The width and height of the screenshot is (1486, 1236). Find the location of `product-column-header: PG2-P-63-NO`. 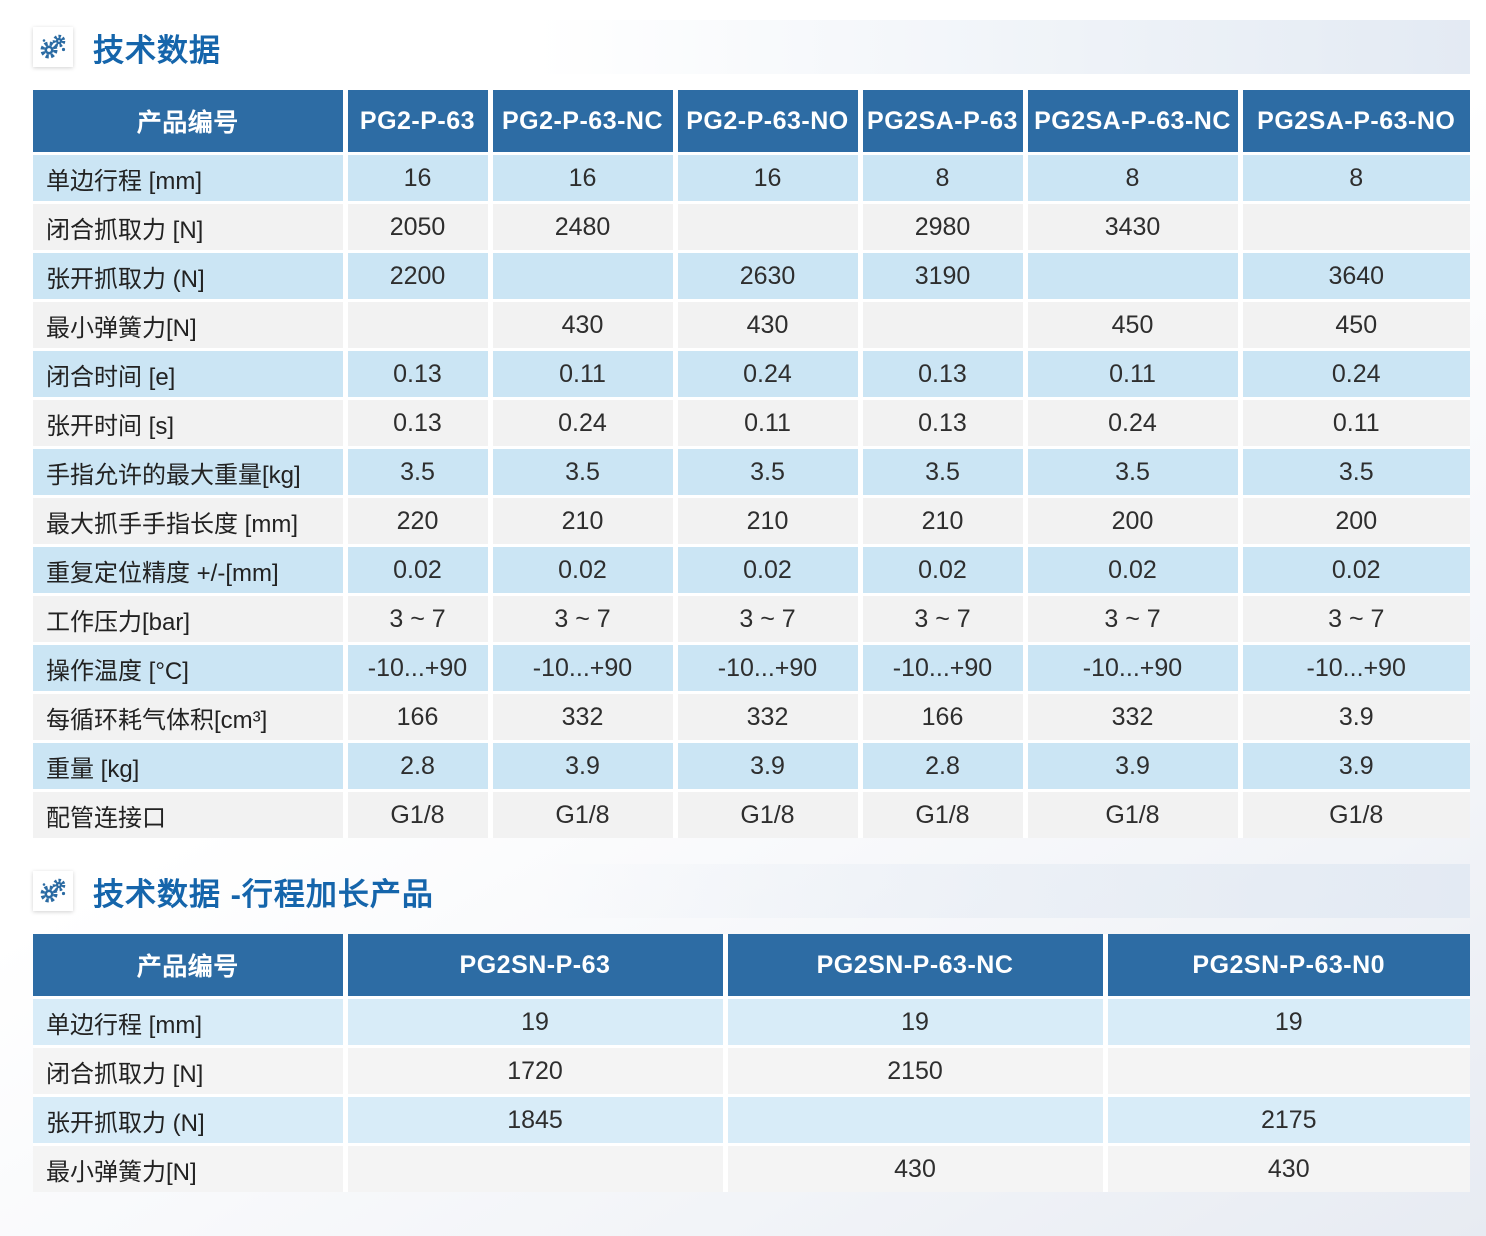

product-column-header: PG2-P-63-NO is located at coordinates (769, 122).